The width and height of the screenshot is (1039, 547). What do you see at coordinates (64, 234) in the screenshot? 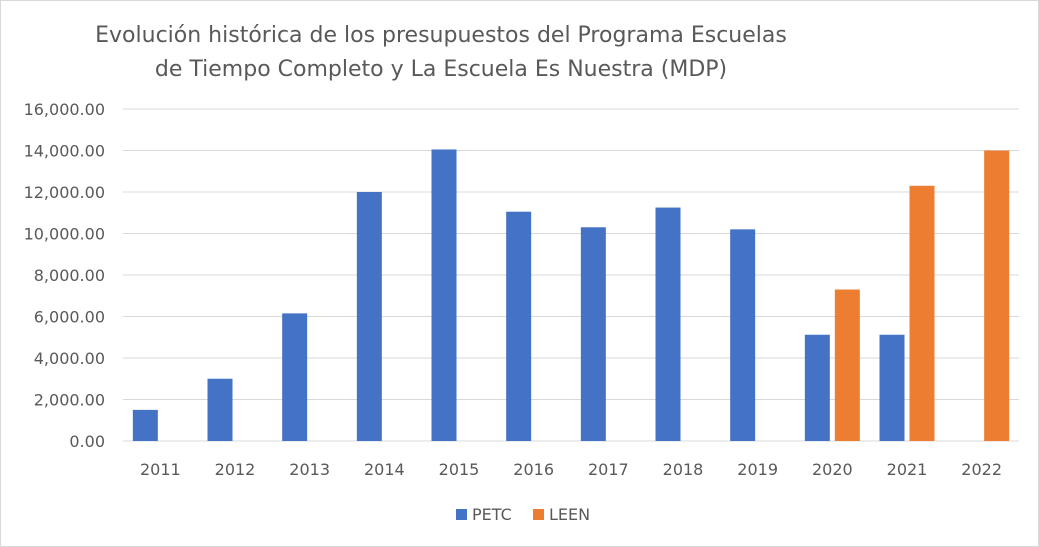
I see `y-tick-label: 10,000.00` at bounding box center [64, 234].